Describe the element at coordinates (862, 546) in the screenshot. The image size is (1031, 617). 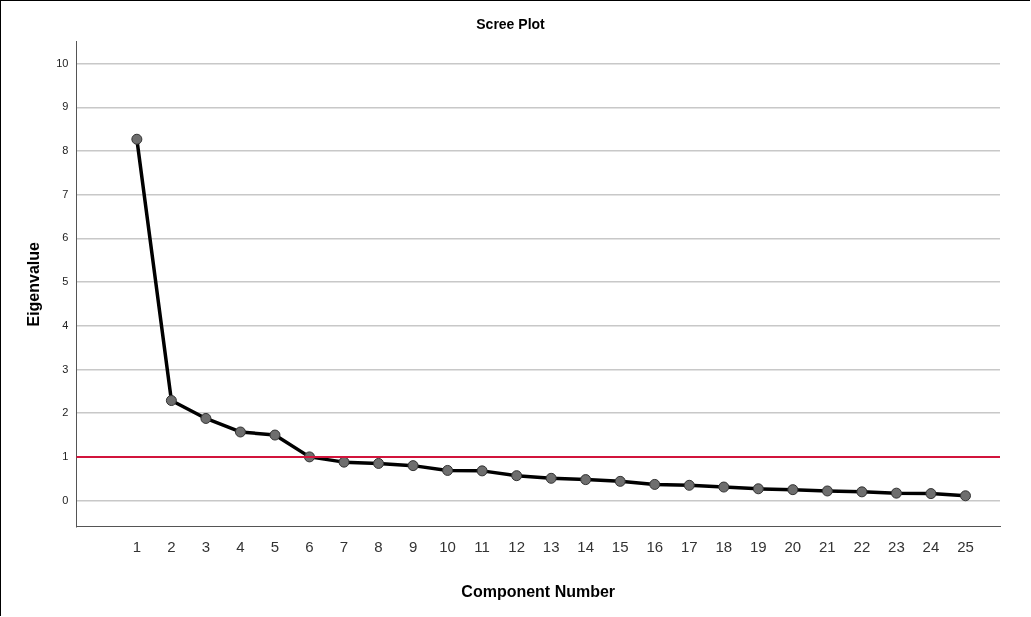
I see `x-tick-label: 22` at that location.